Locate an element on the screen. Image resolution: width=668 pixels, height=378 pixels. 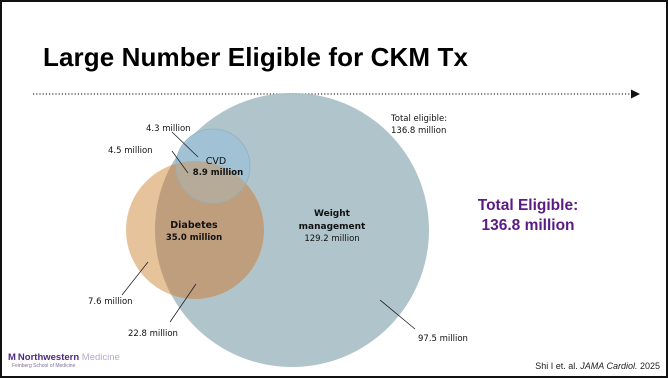
diabetes-value-label: 35.0 million is located at coordinates (194, 238).